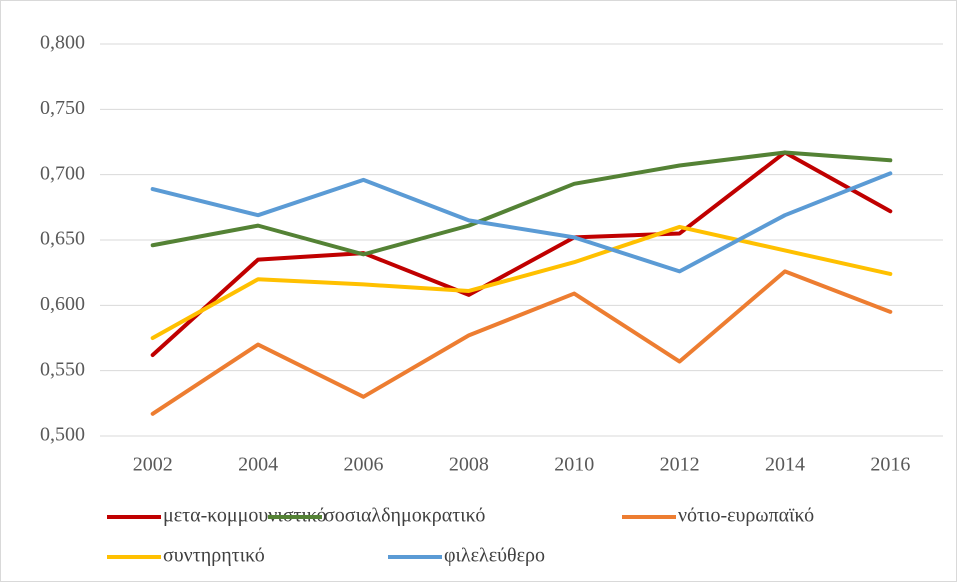 The width and height of the screenshot is (957, 582). Describe the element at coordinates (890, 465) in the screenshot. I see `x-tick-label: 2016` at that location.